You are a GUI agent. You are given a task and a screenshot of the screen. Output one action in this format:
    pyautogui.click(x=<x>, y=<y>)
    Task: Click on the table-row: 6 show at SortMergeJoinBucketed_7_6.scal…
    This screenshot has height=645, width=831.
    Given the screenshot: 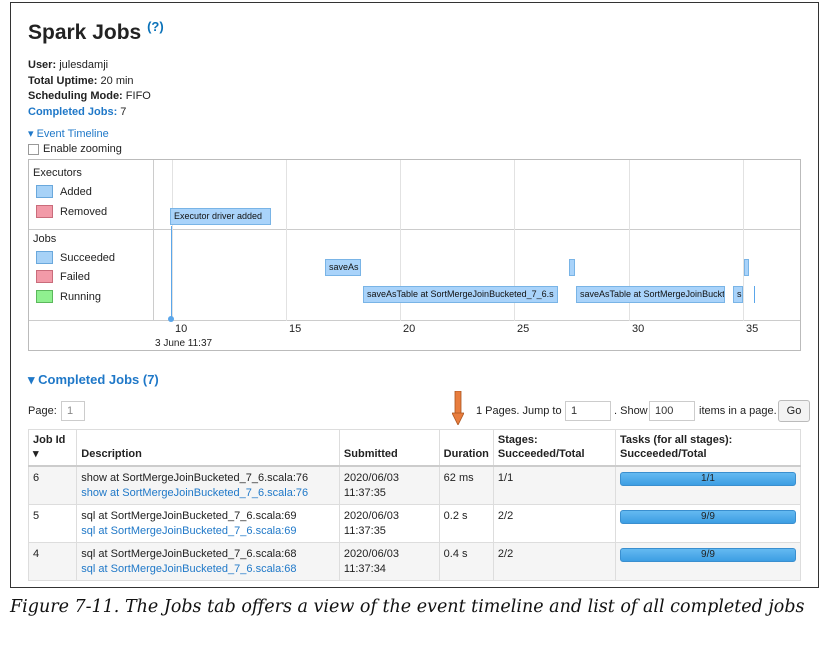 What is the action you would take?
    pyautogui.click(x=414, y=485)
    